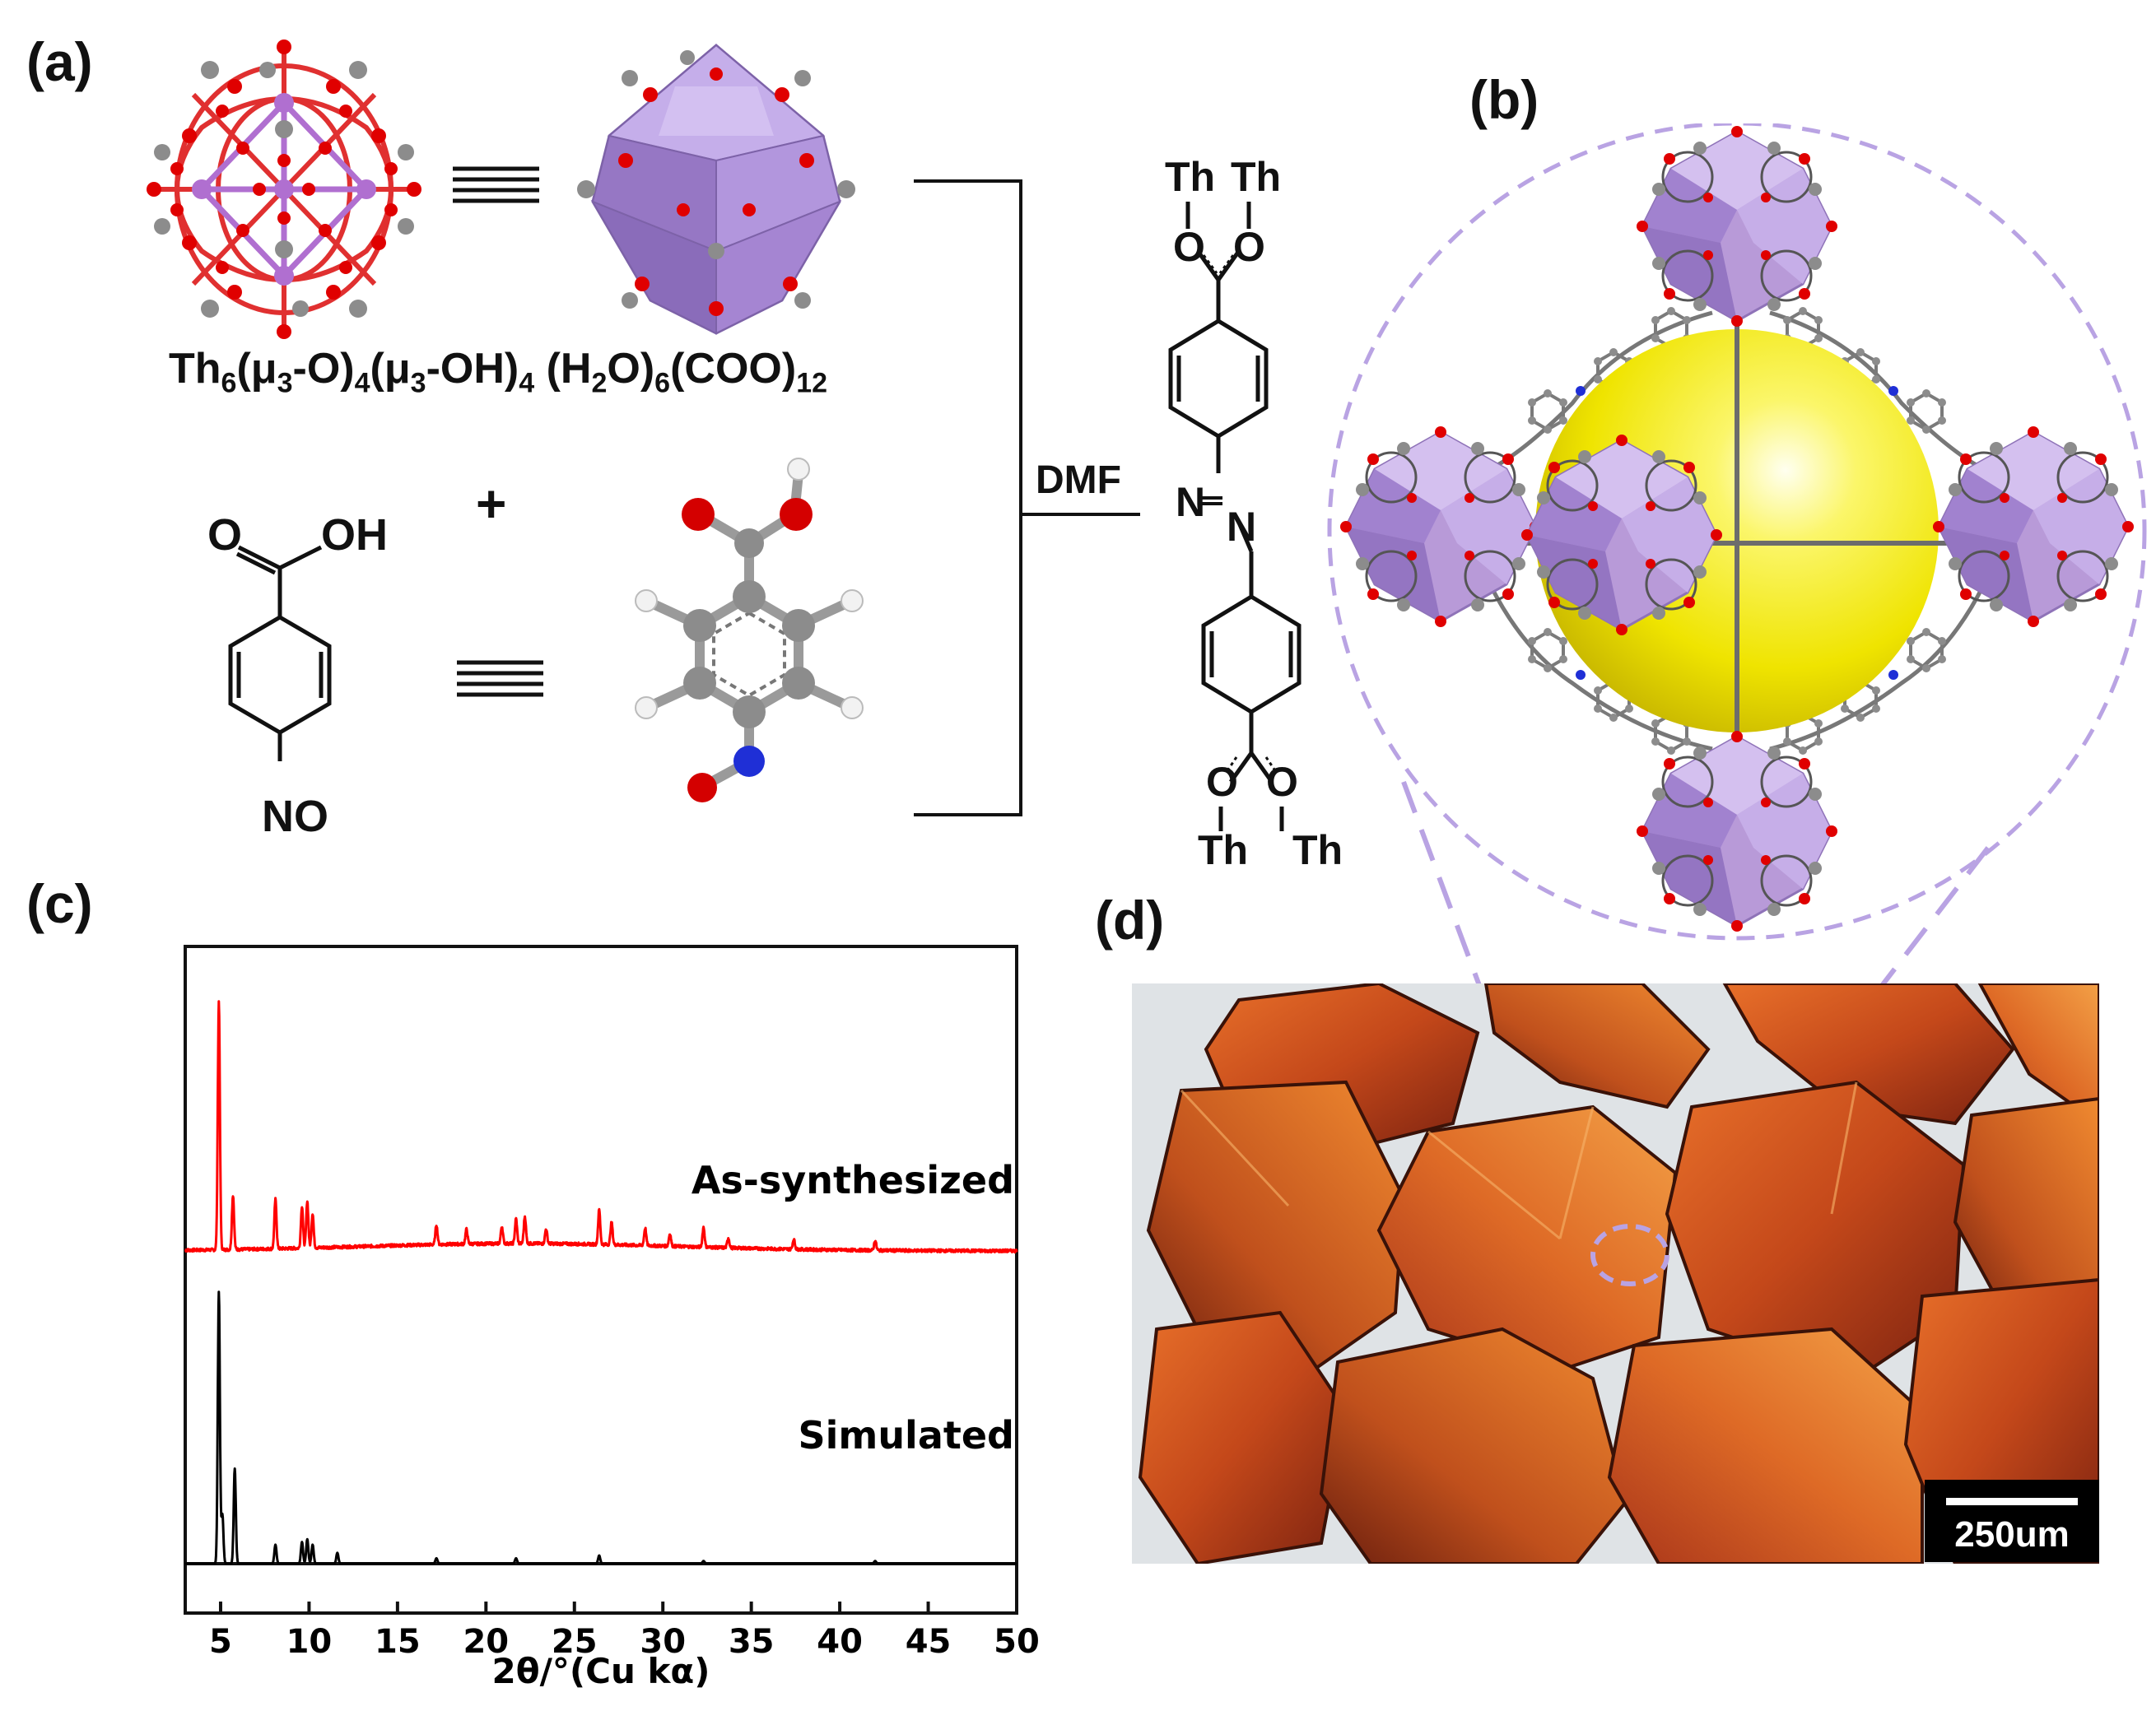 This screenshot has height=1711, width=2156. I want to click on series-line-as-synthesized, so click(601, 1127).